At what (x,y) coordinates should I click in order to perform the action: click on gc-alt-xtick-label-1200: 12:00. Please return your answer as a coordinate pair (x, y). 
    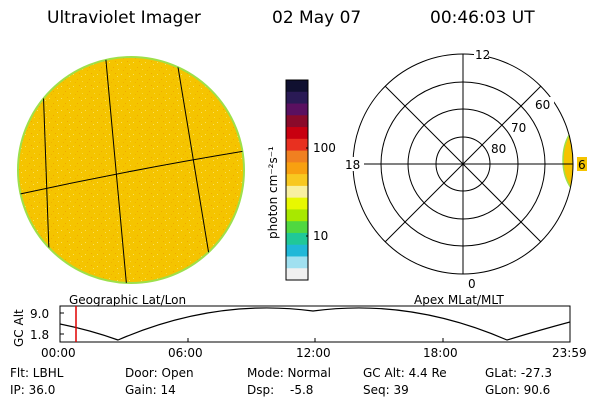
    Looking at the image, I should click on (313, 353).